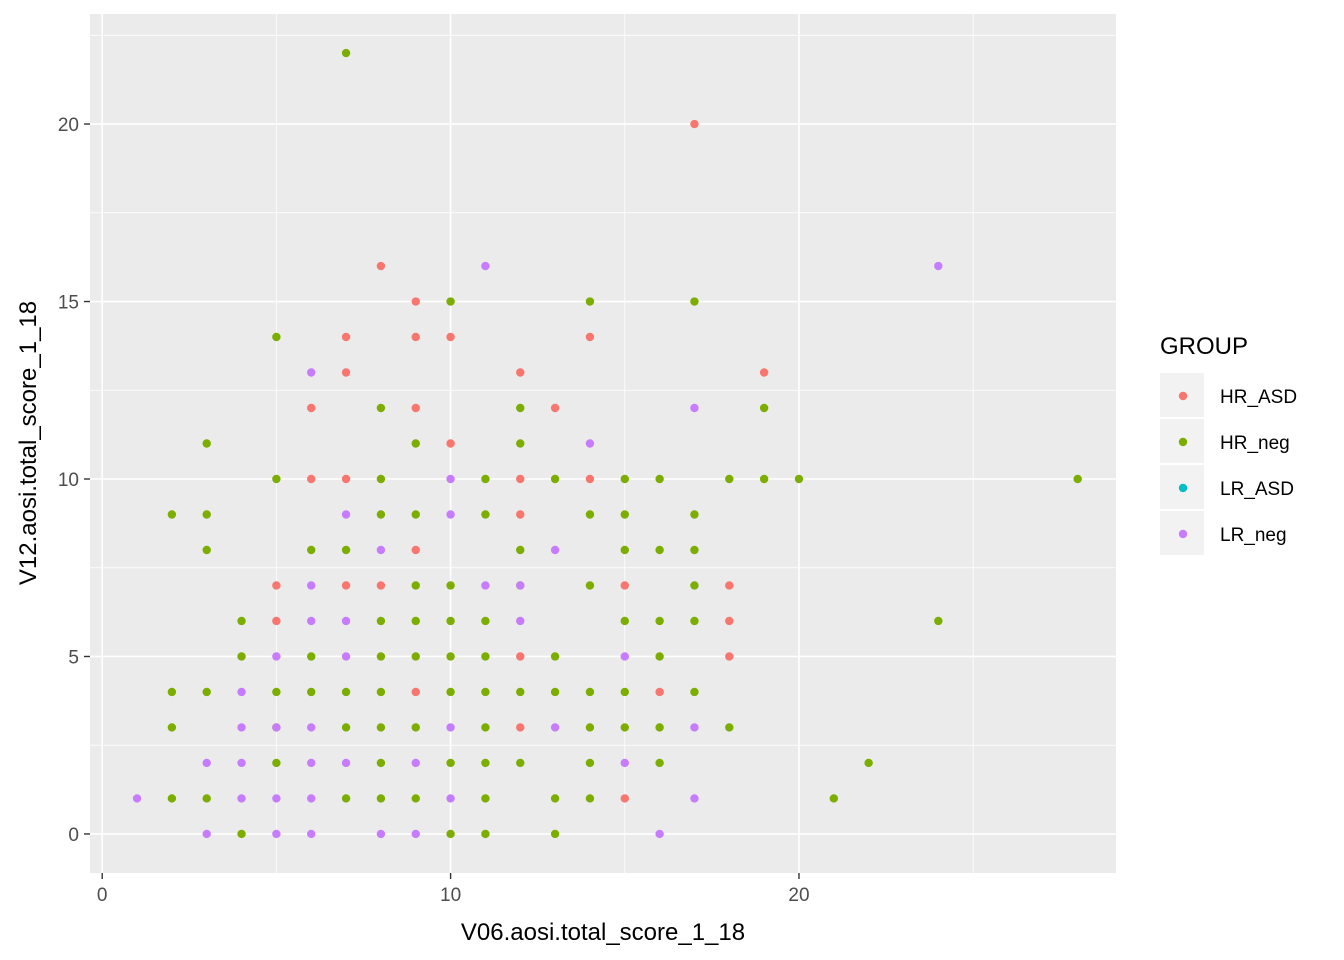 This screenshot has height=960, width=1344. I want to click on legend-label-HR_neg: HR_neg, so click(1255, 443).